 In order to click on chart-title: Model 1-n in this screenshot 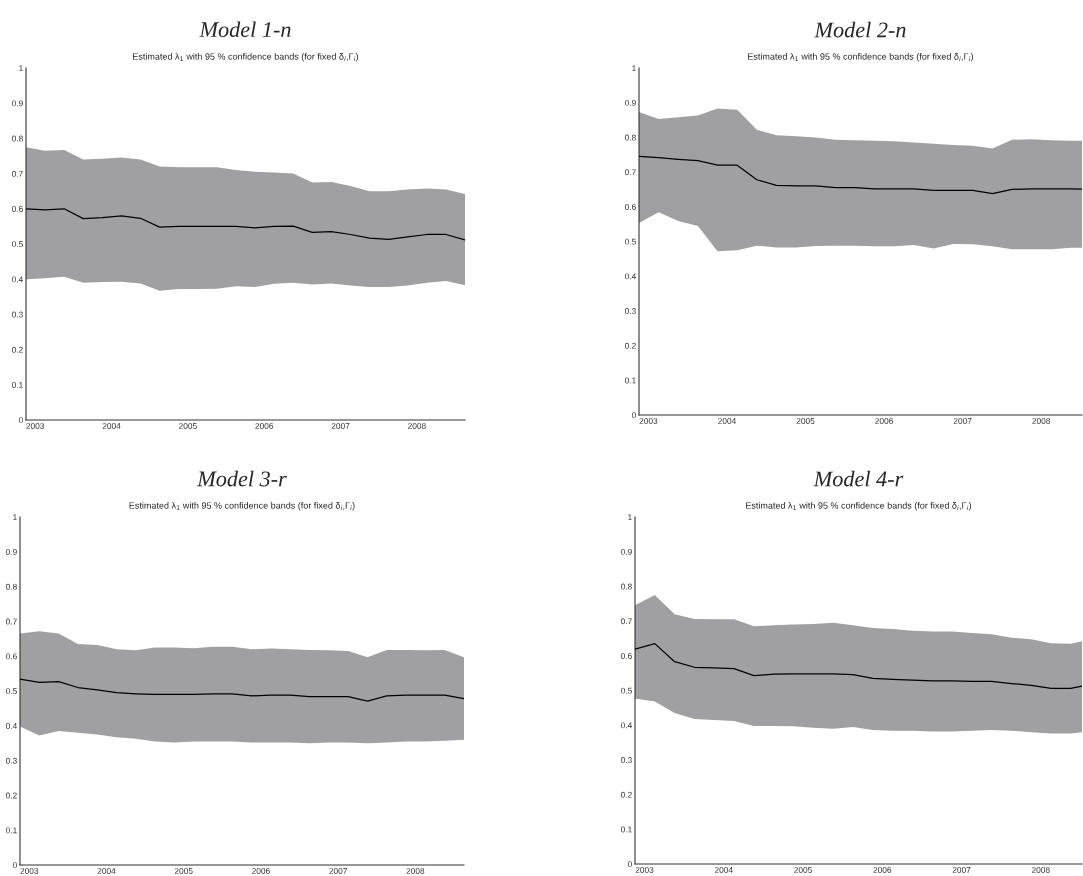, I will do `click(245, 29)`.